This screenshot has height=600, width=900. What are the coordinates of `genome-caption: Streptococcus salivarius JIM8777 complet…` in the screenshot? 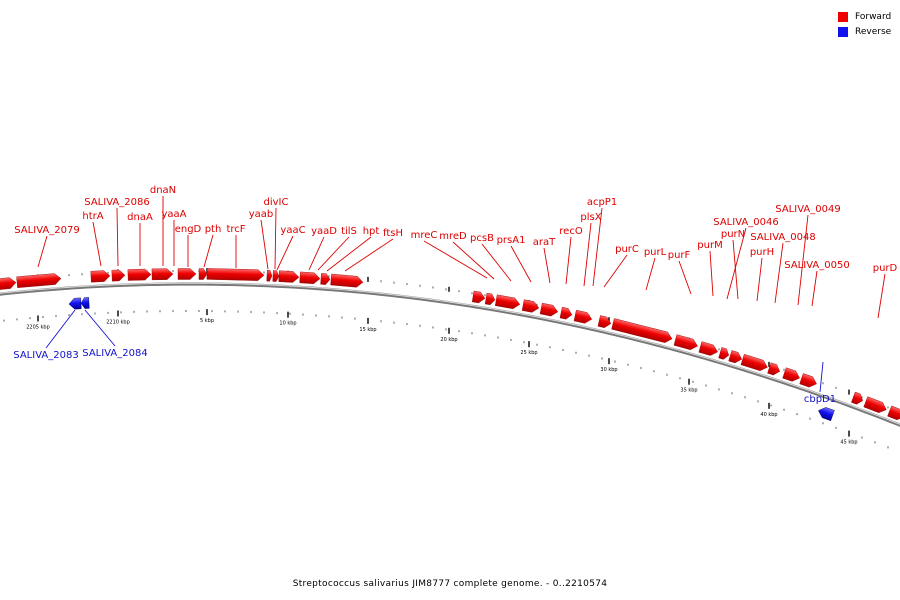 It's located at (450, 584).